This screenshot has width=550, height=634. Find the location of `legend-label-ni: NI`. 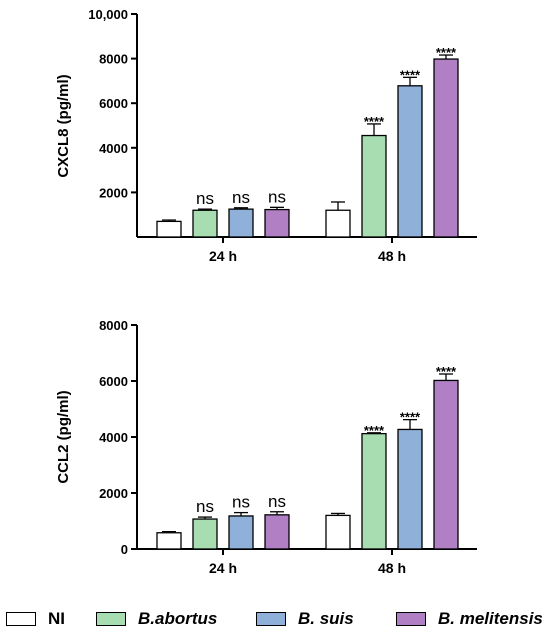

legend-label-ni: NI is located at coordinates (56, 618).